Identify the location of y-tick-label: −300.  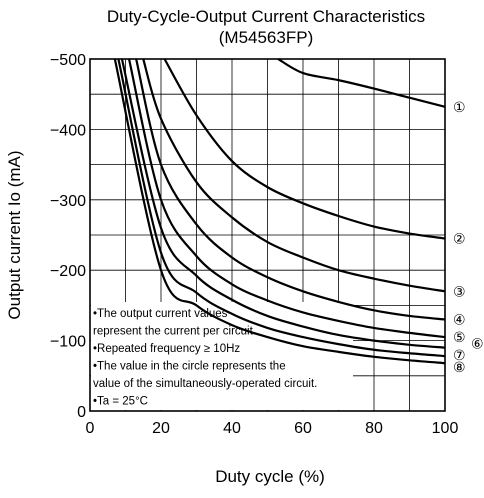
(68, 201).